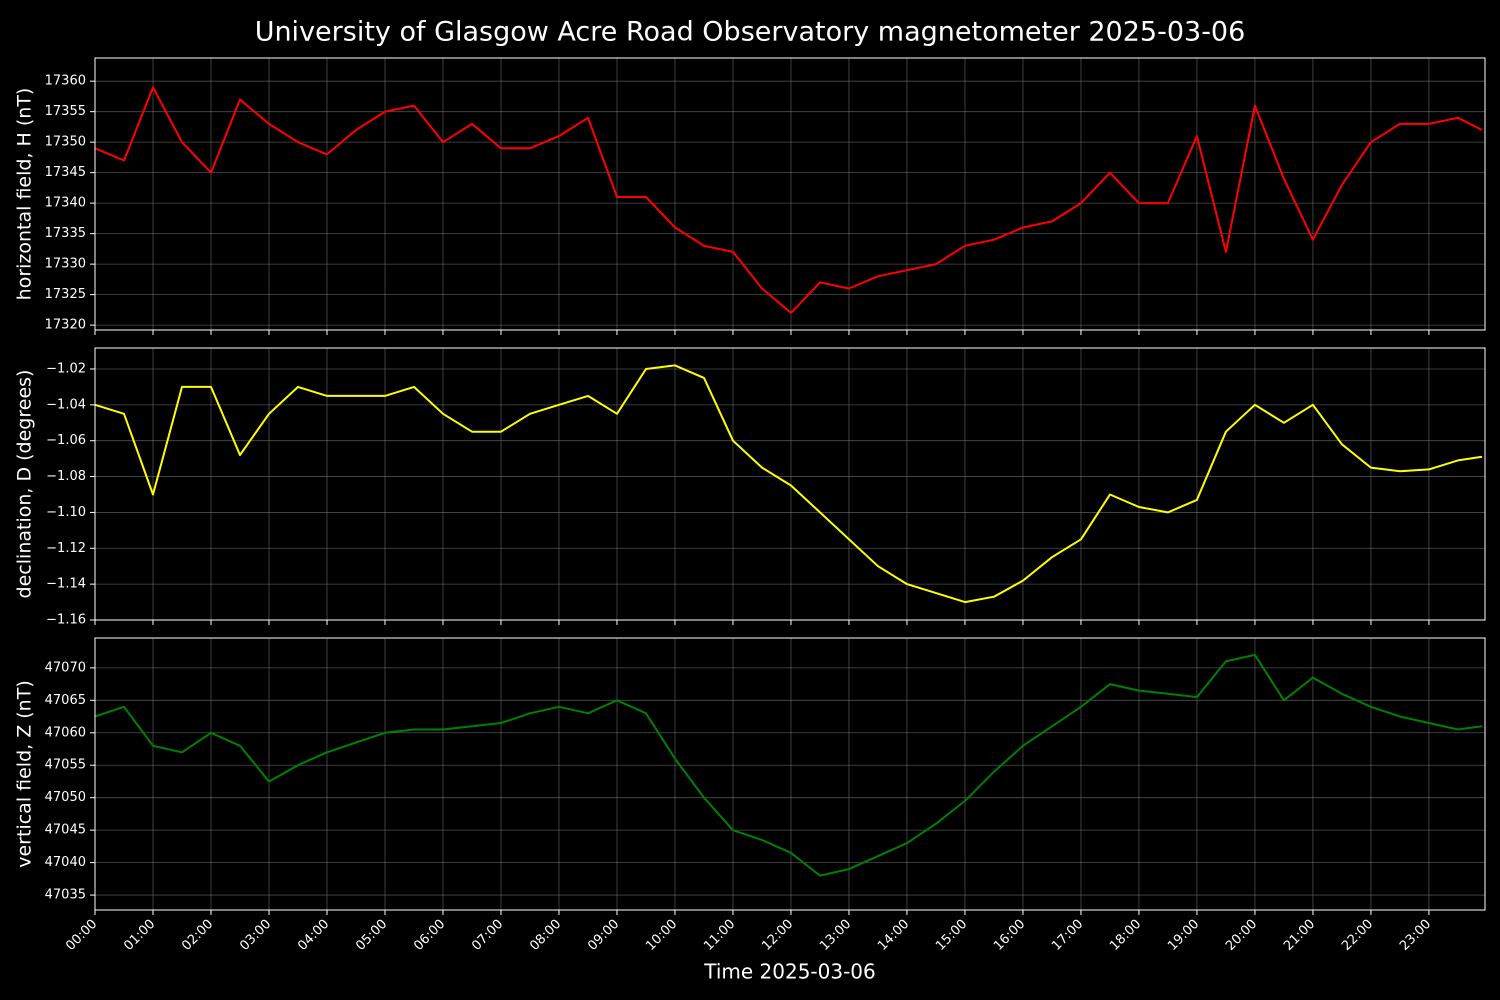  Describe the element at coordinates (545, 935) in the screenshot. I see `x-tick-label: 08:00` at that location.